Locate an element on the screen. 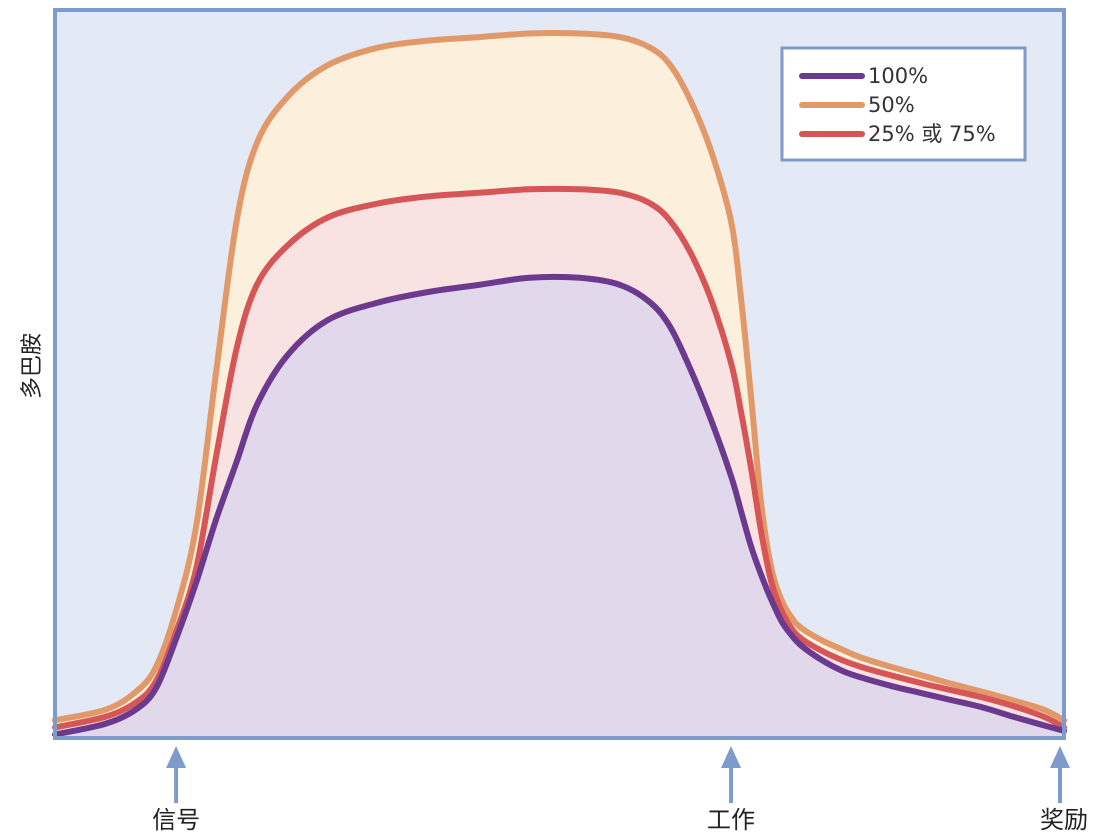 Image resolution: width=1100 pixels, height=838 pixels. event-label: 工作 is located at coordinates (731, 820).